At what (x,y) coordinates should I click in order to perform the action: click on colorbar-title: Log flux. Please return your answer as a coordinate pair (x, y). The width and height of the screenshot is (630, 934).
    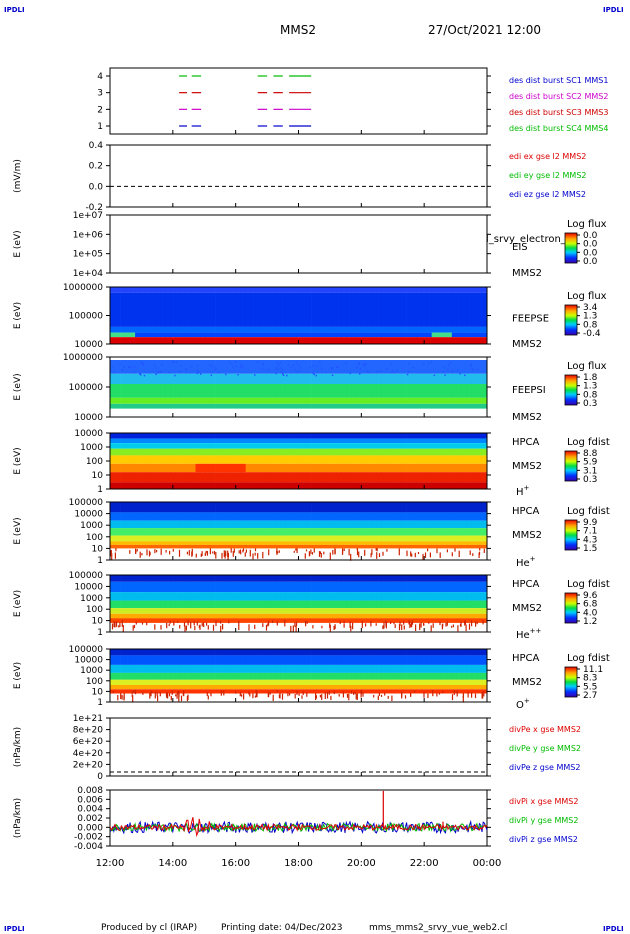
    Looking at the image, I should click on (587, 366).